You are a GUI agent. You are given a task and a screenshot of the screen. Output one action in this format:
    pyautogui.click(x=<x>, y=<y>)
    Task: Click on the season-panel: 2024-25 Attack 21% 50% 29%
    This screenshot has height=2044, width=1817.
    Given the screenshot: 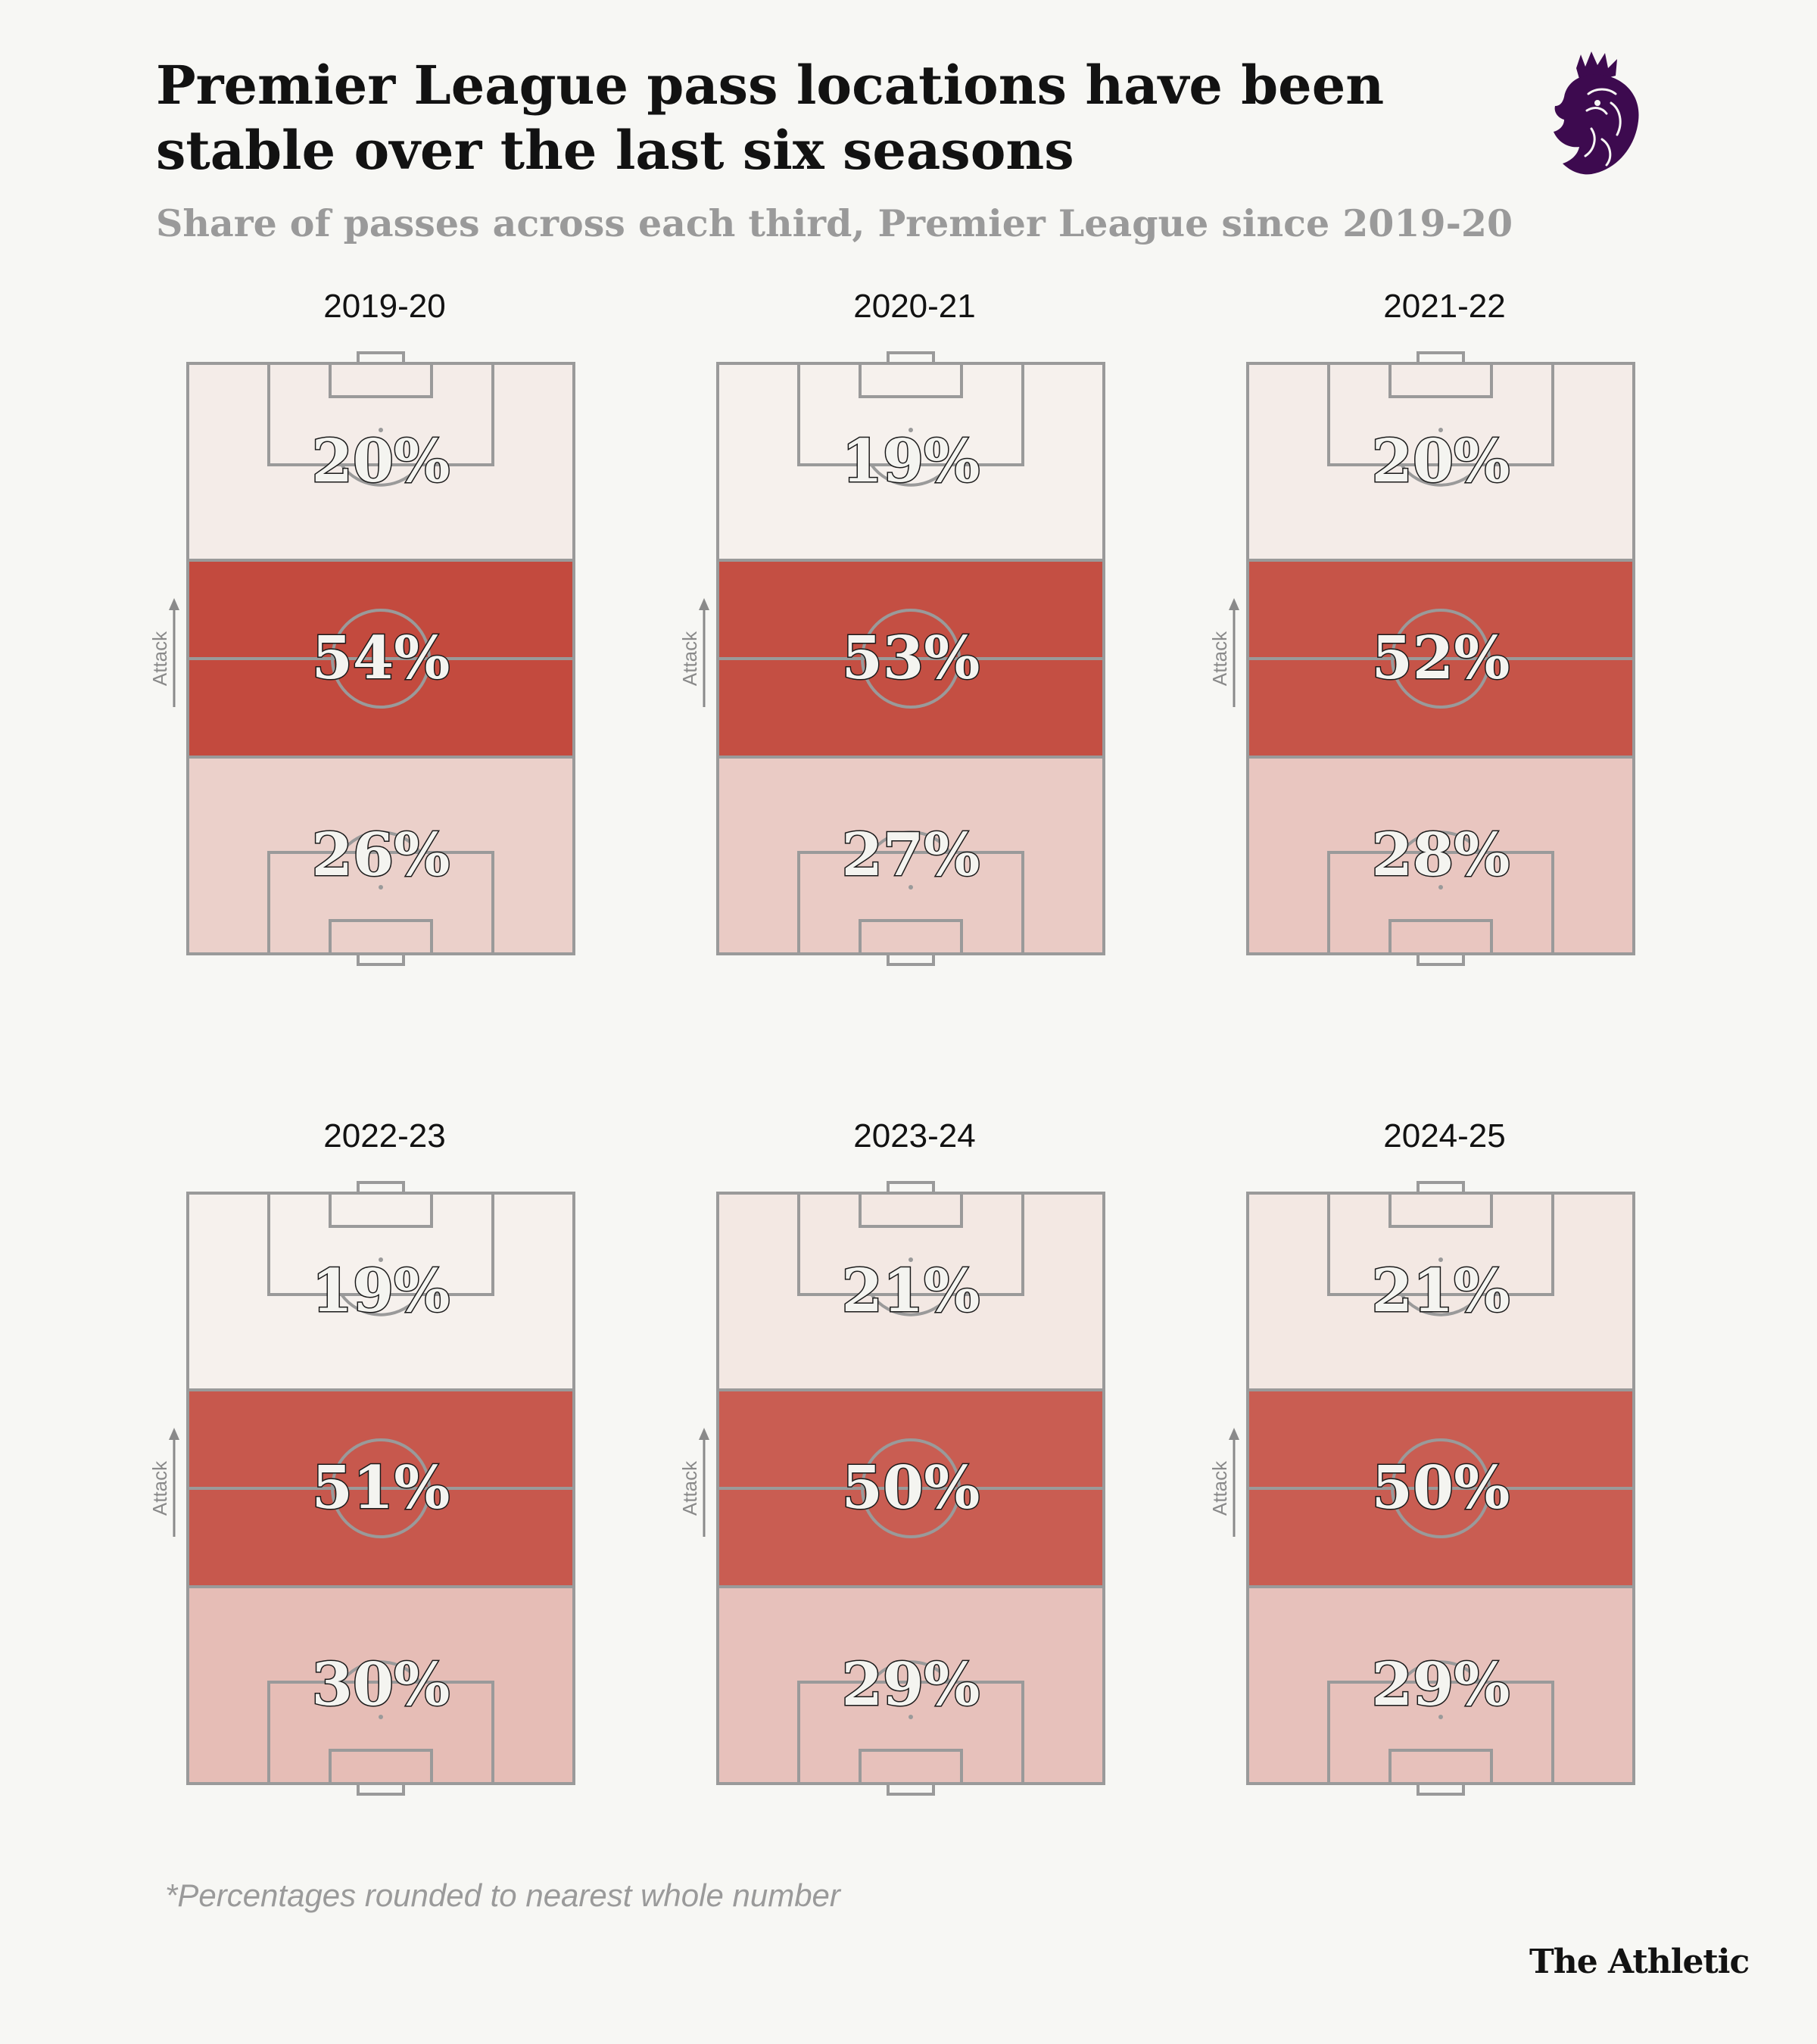 What is the action you would take?
    pyautogui.click(x=1440, y=1458)
    